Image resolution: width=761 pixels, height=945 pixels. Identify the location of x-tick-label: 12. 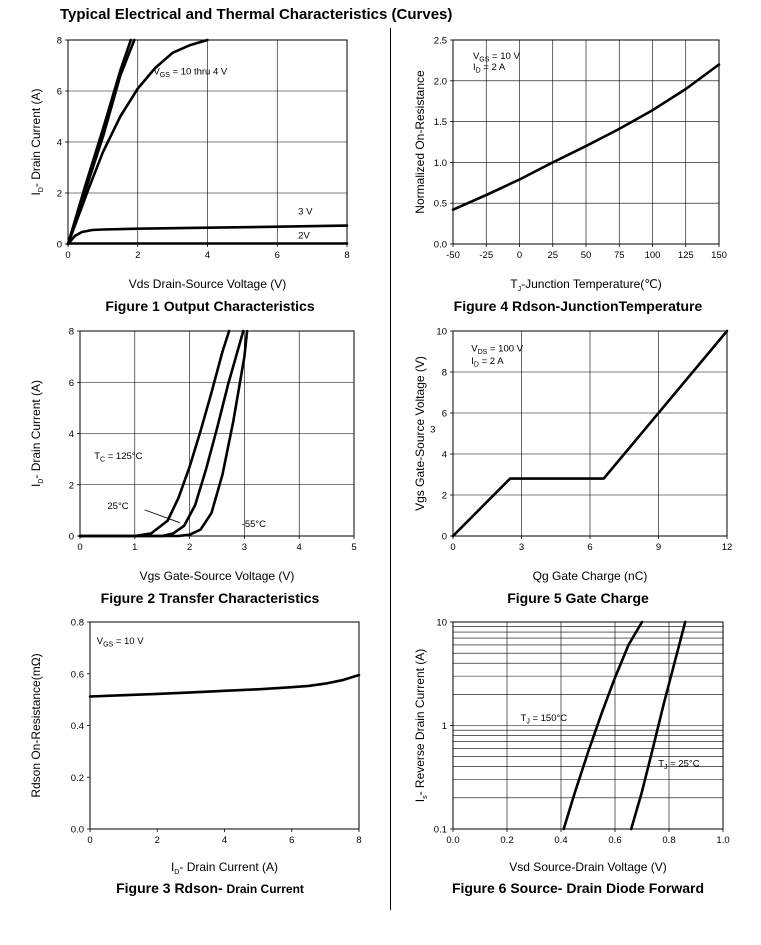
(727, 547).